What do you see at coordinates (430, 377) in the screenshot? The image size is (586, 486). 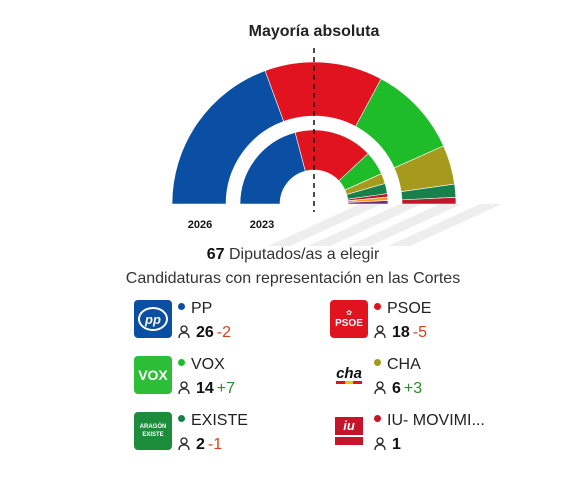 I see `party-cha: cha CHA 6 +3` at bounding box center [430, 377].